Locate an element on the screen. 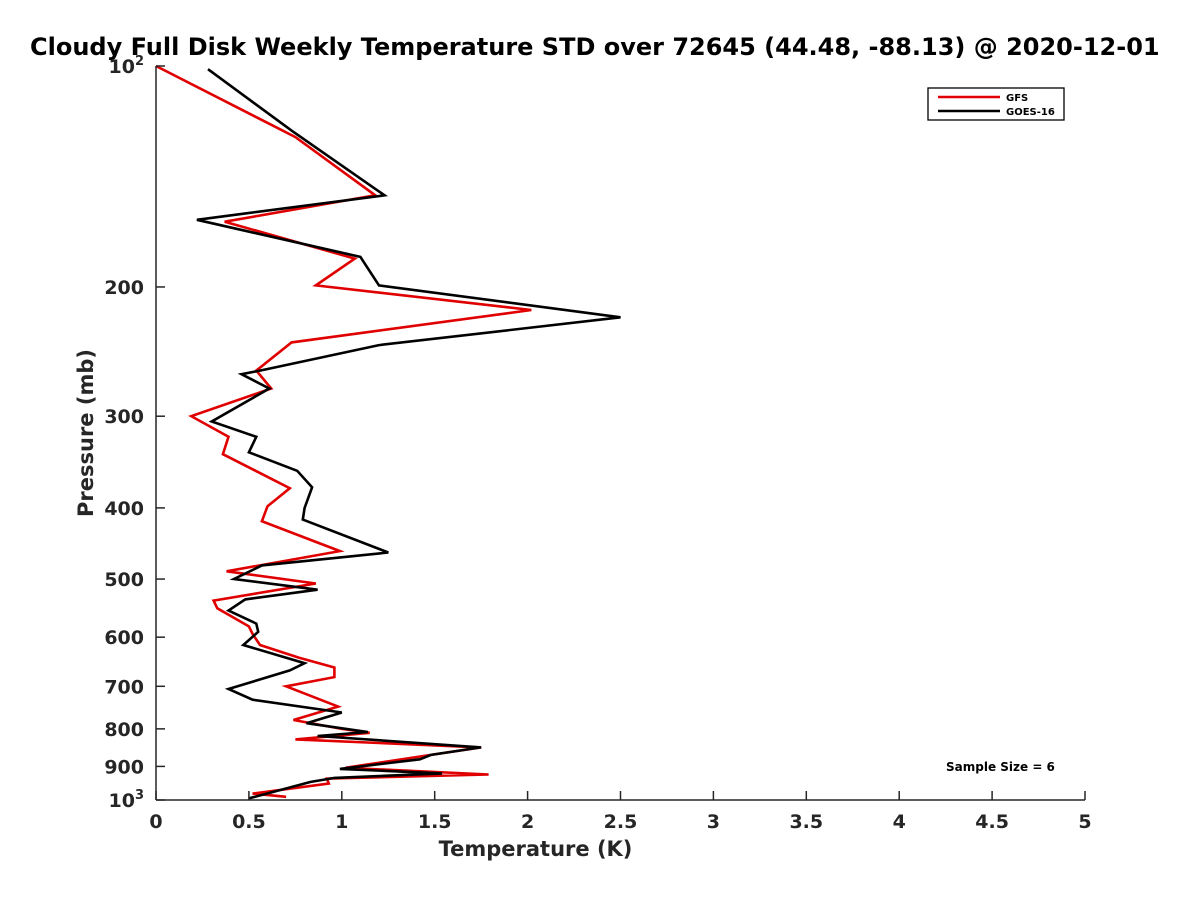 This screenshot has width=1200, height=900. y-tick-label: 500 is located at coordinates (124, 580).